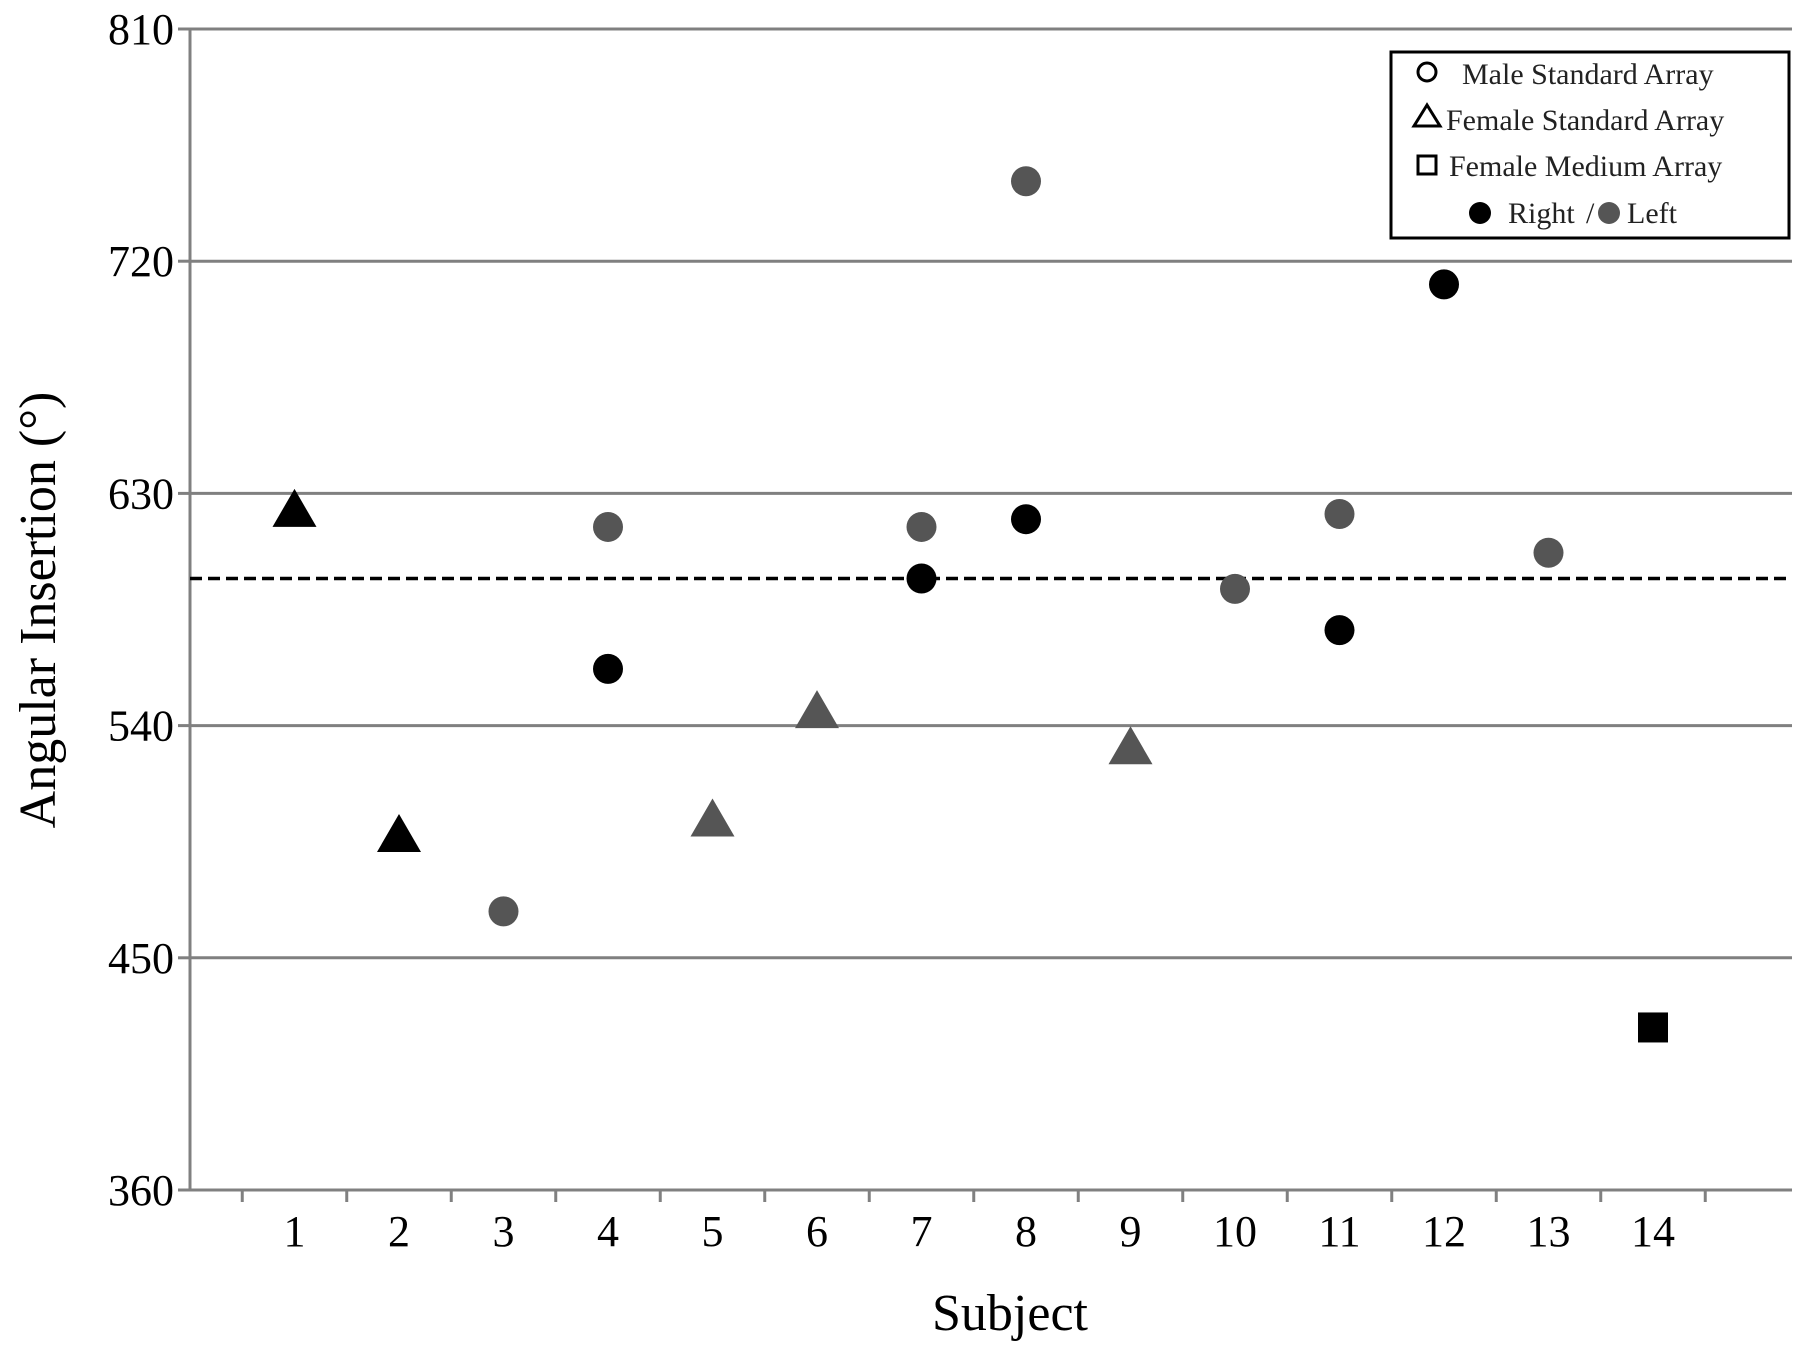 The width and height of the screenshot is (1800, 1347). What do you see at coordinates (1444, 284) in the screenshot?
I see `point-subject-12-right` at bounding box center [1444, 284].